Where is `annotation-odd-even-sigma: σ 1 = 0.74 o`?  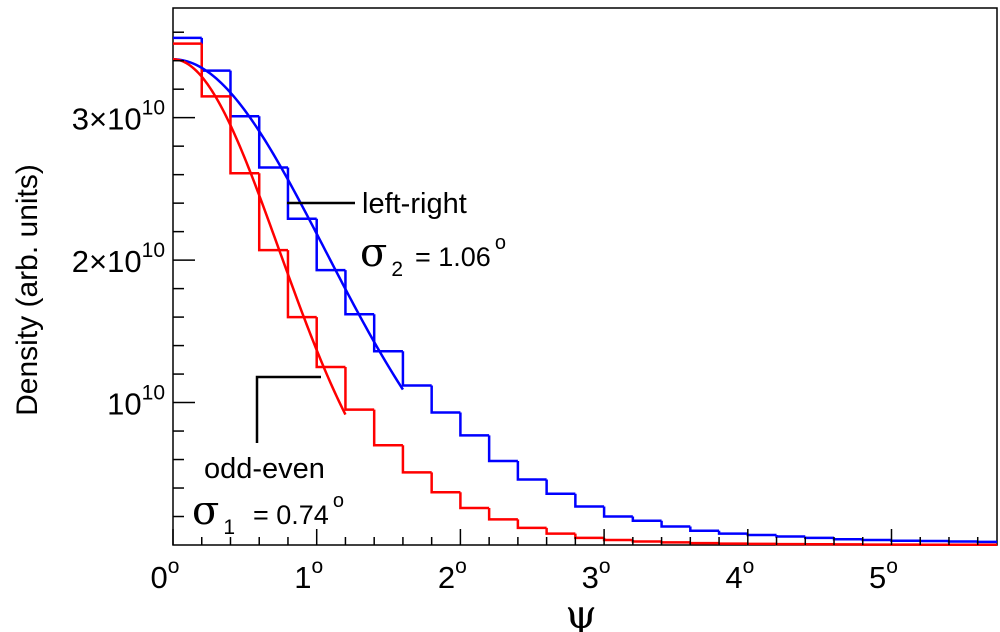
annotation-odd-even-sigma: σ 1 = 0.74 o is located at coordinates (268, 513).